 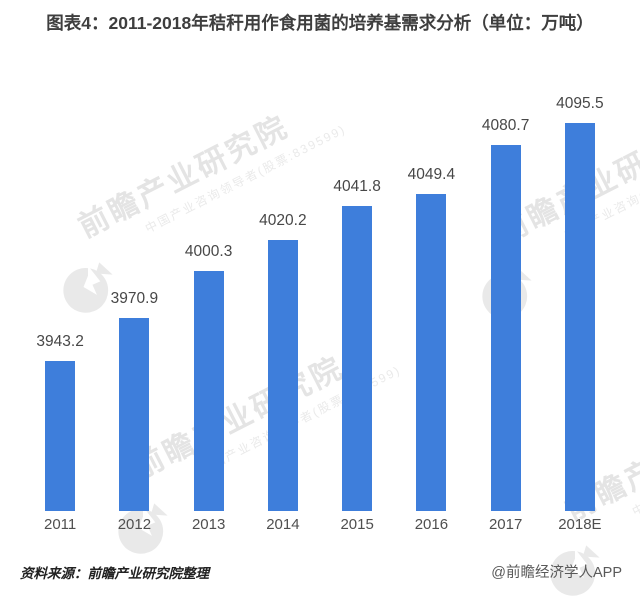 What do you see at coordinates (431, 175) in the screenshot?
I see `bar-value-label-2016: 4049.4` at bounding box center [431, 175].